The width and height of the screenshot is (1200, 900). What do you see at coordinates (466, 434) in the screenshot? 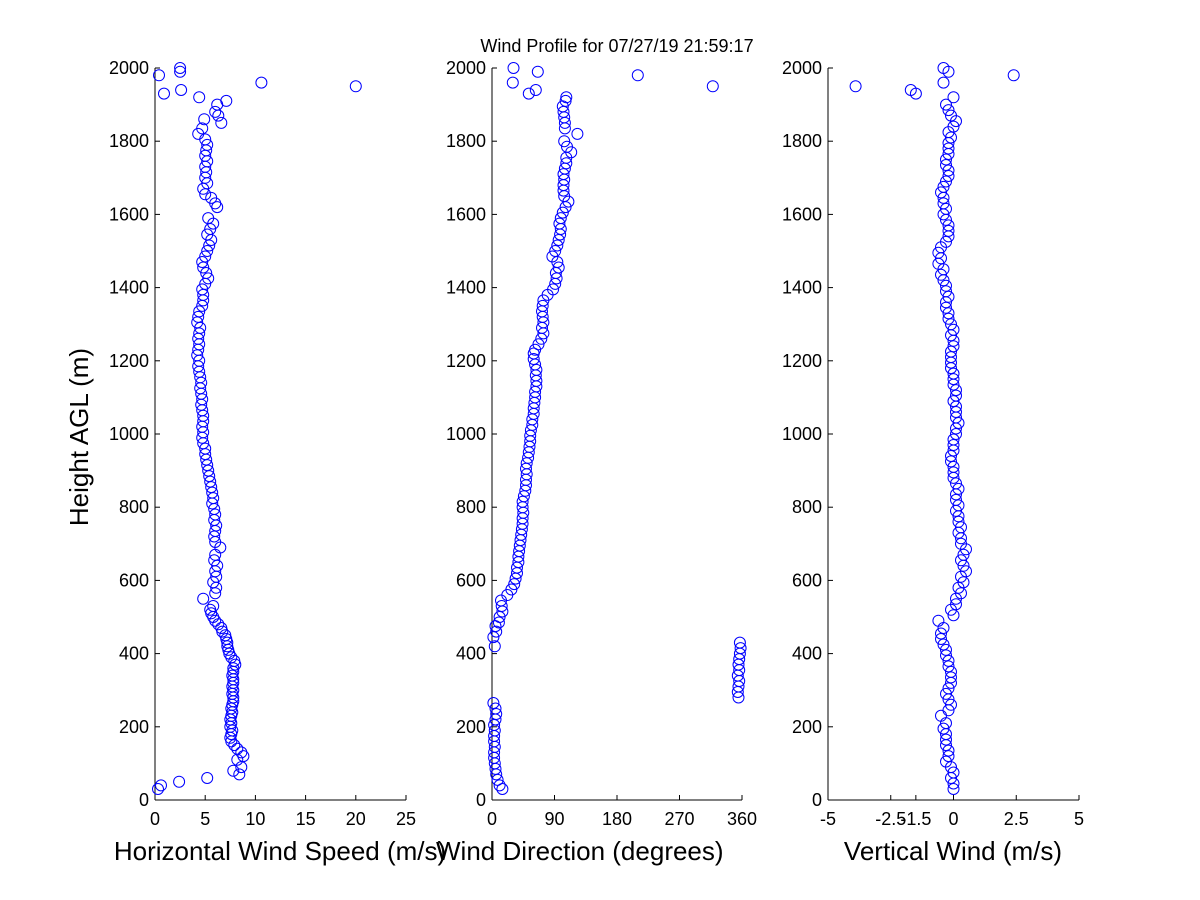
I see `y-tick-label: 1000` at bounding box center [466, 434].